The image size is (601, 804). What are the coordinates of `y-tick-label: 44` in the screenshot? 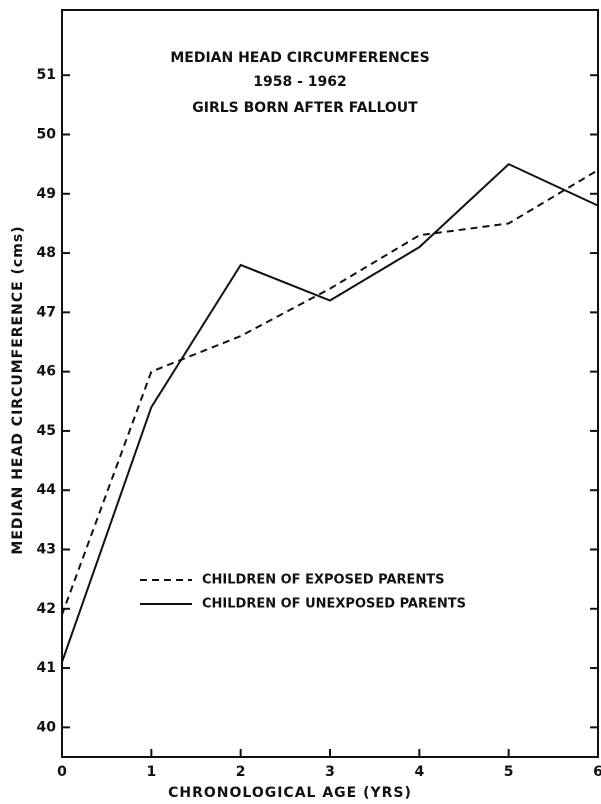 It's located at (47, 490).